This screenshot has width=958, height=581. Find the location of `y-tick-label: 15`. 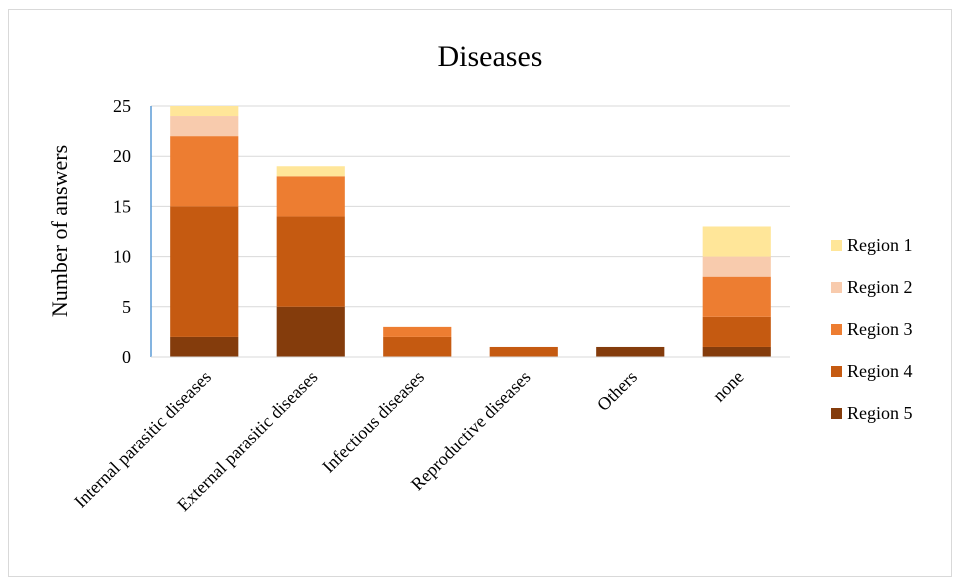

y-tick-label: 15 is located at coordinates (122, 206).